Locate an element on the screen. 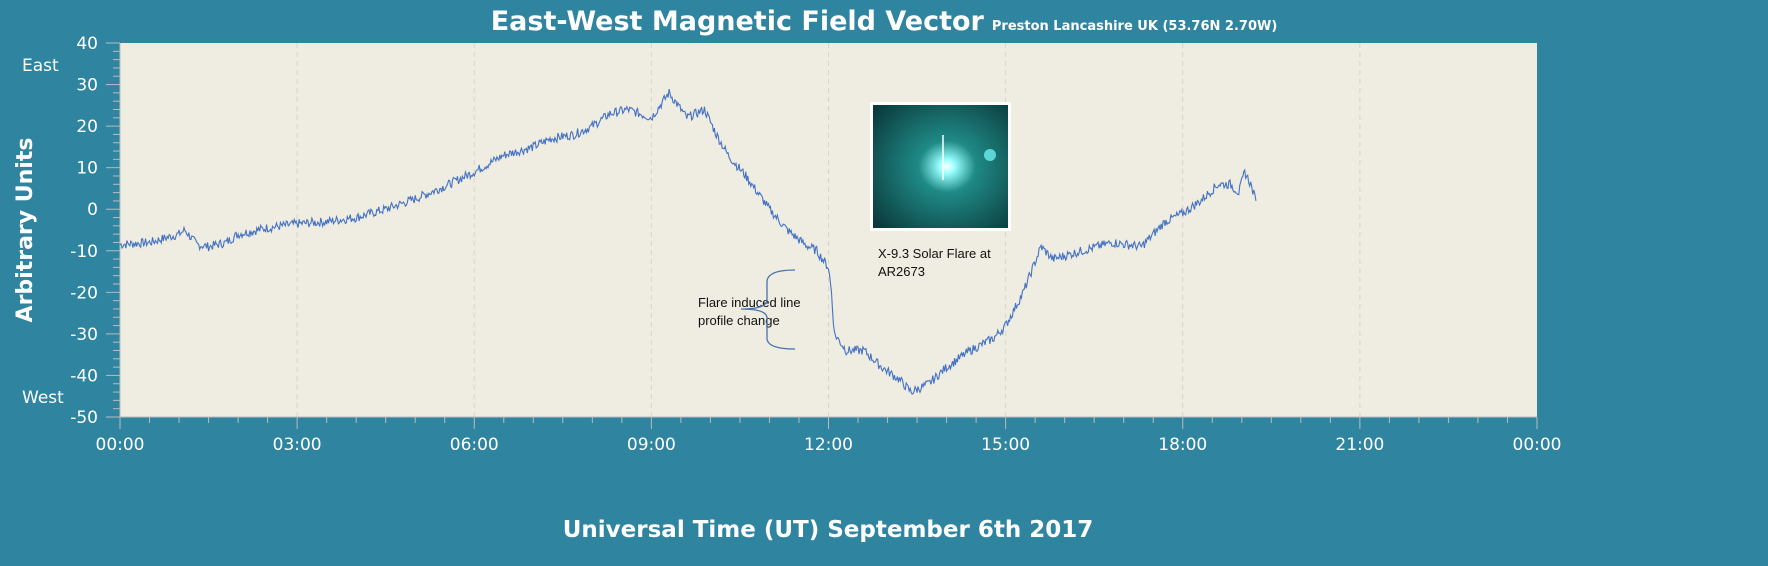  y-axis-label: Arbitrary Units is located at coordinates (25, 230).